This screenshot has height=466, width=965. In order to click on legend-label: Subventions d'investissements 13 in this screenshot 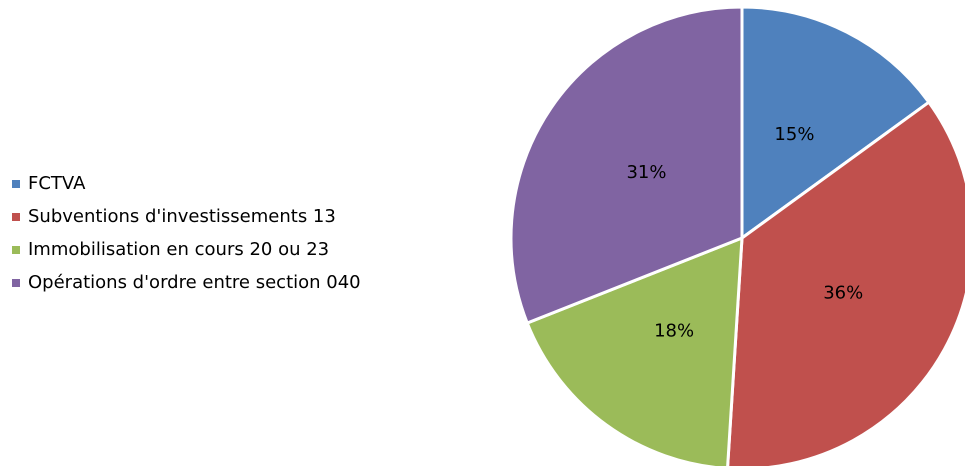, I will do `click(182, 216)`.